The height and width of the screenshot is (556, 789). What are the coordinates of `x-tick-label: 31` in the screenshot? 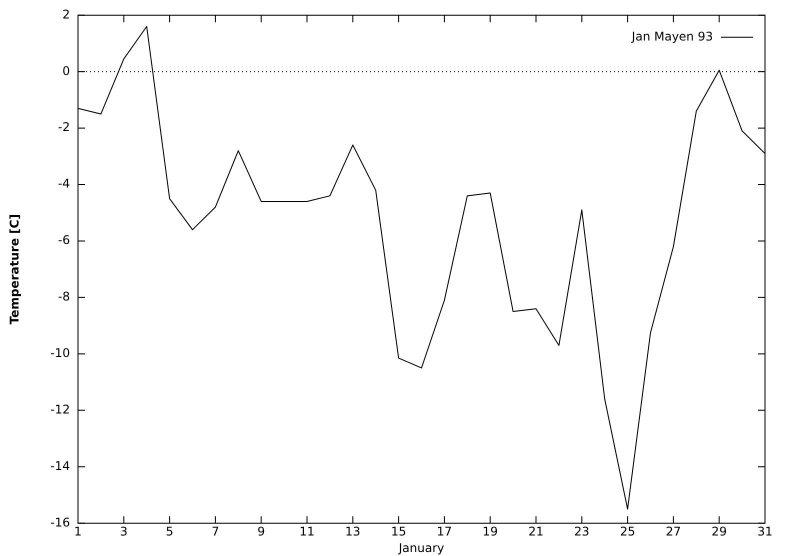 It's located at (765, 531).